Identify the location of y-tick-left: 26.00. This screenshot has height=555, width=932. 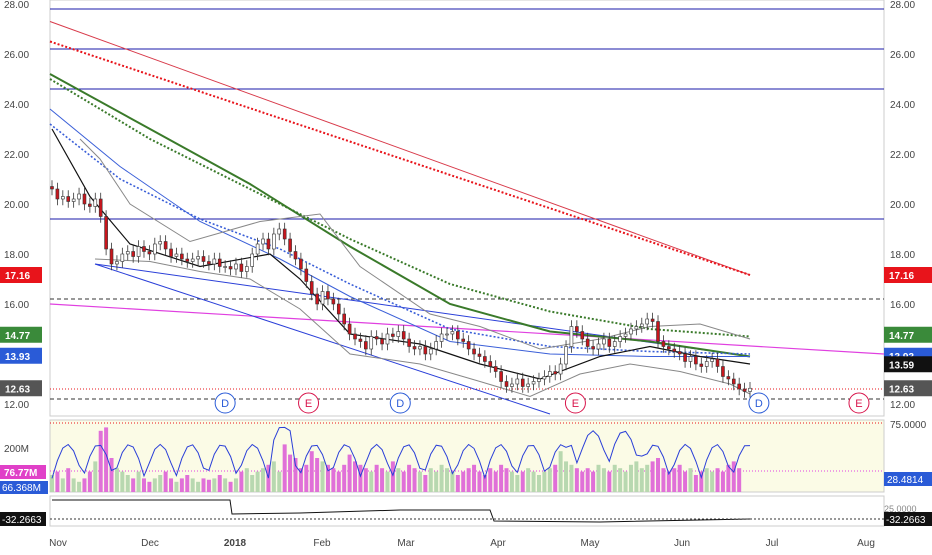
(16, 55).